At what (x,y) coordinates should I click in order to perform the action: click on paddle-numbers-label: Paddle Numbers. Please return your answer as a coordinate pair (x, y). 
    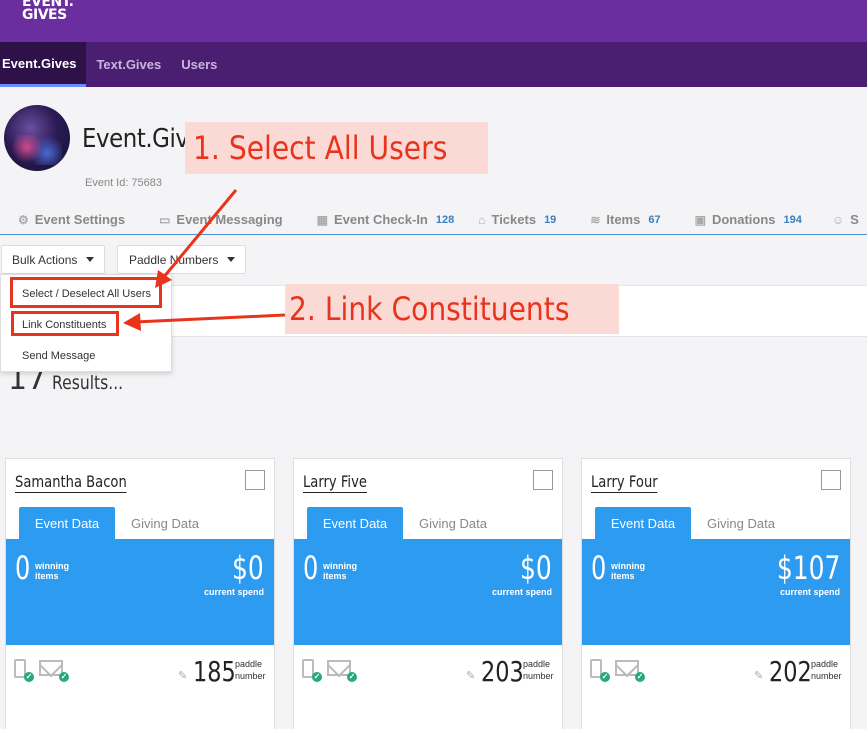
    Looking at the image, I should click on (174, 259).